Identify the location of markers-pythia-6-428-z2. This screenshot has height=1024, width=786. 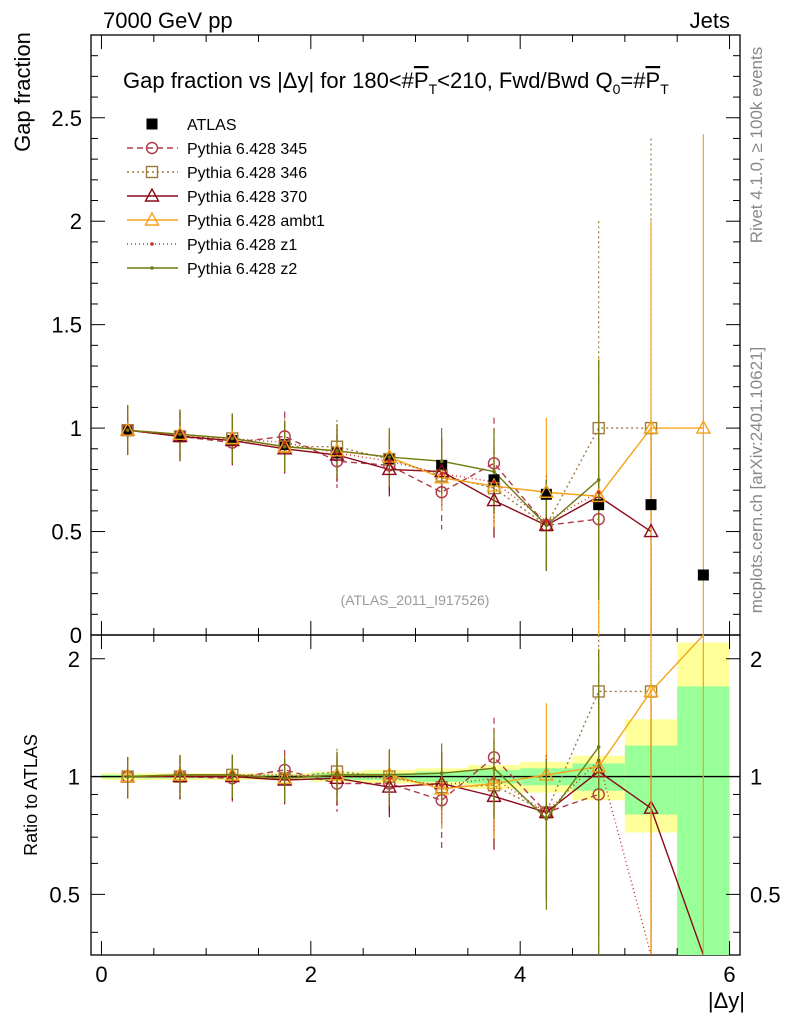
(363, 478).